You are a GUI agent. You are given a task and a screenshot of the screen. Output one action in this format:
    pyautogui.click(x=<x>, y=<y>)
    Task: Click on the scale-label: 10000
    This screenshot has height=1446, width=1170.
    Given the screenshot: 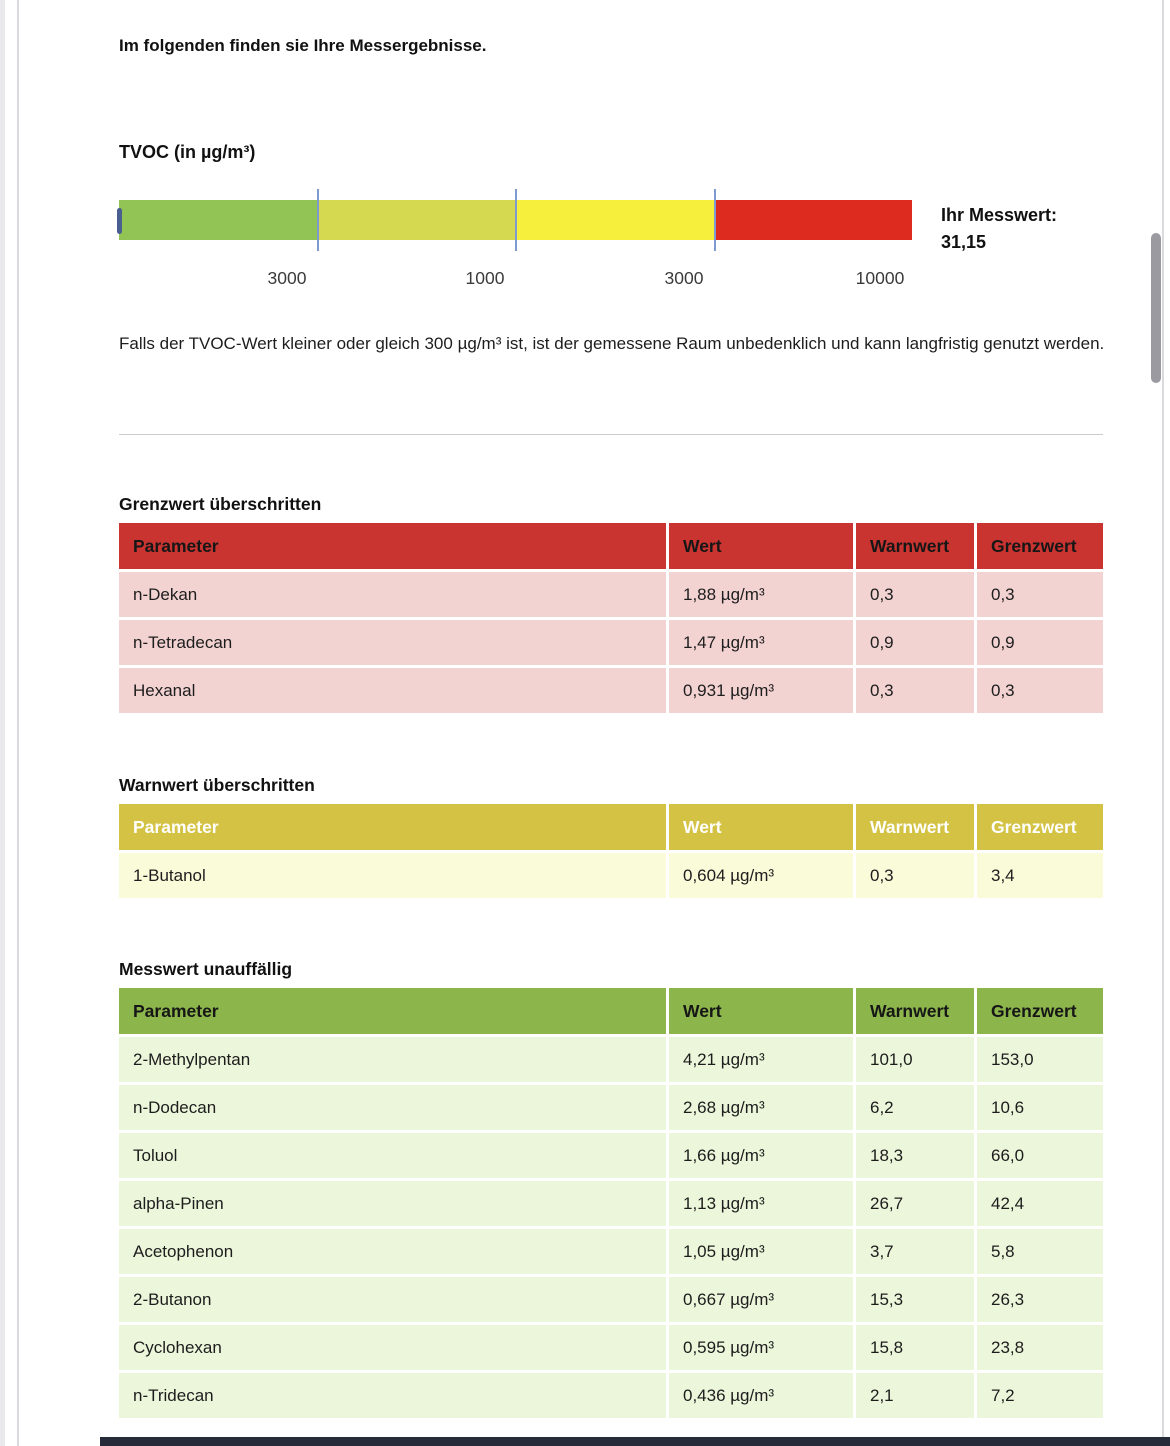 What is the action you would take?
    pyautogui.click(x=880, y=278)
    